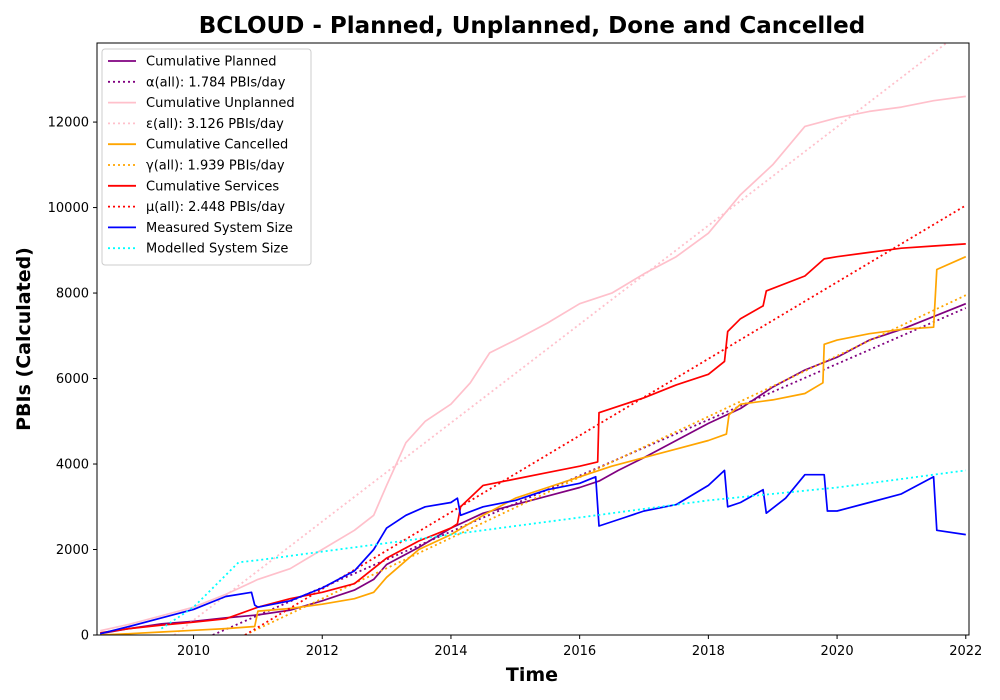 This screenshot has height=700, width=1000. What do you see at coordinates (215, 166) in the screenshot?
I see `legend-label: γ(all): 1.939 PBIs/day` at bounding box center [215, 166].